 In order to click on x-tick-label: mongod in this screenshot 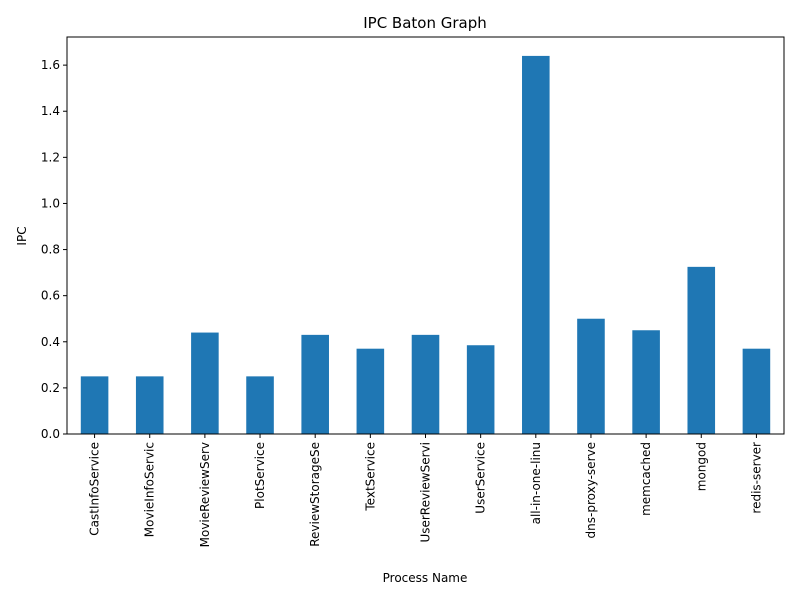, I will do `click(701, 466)`.